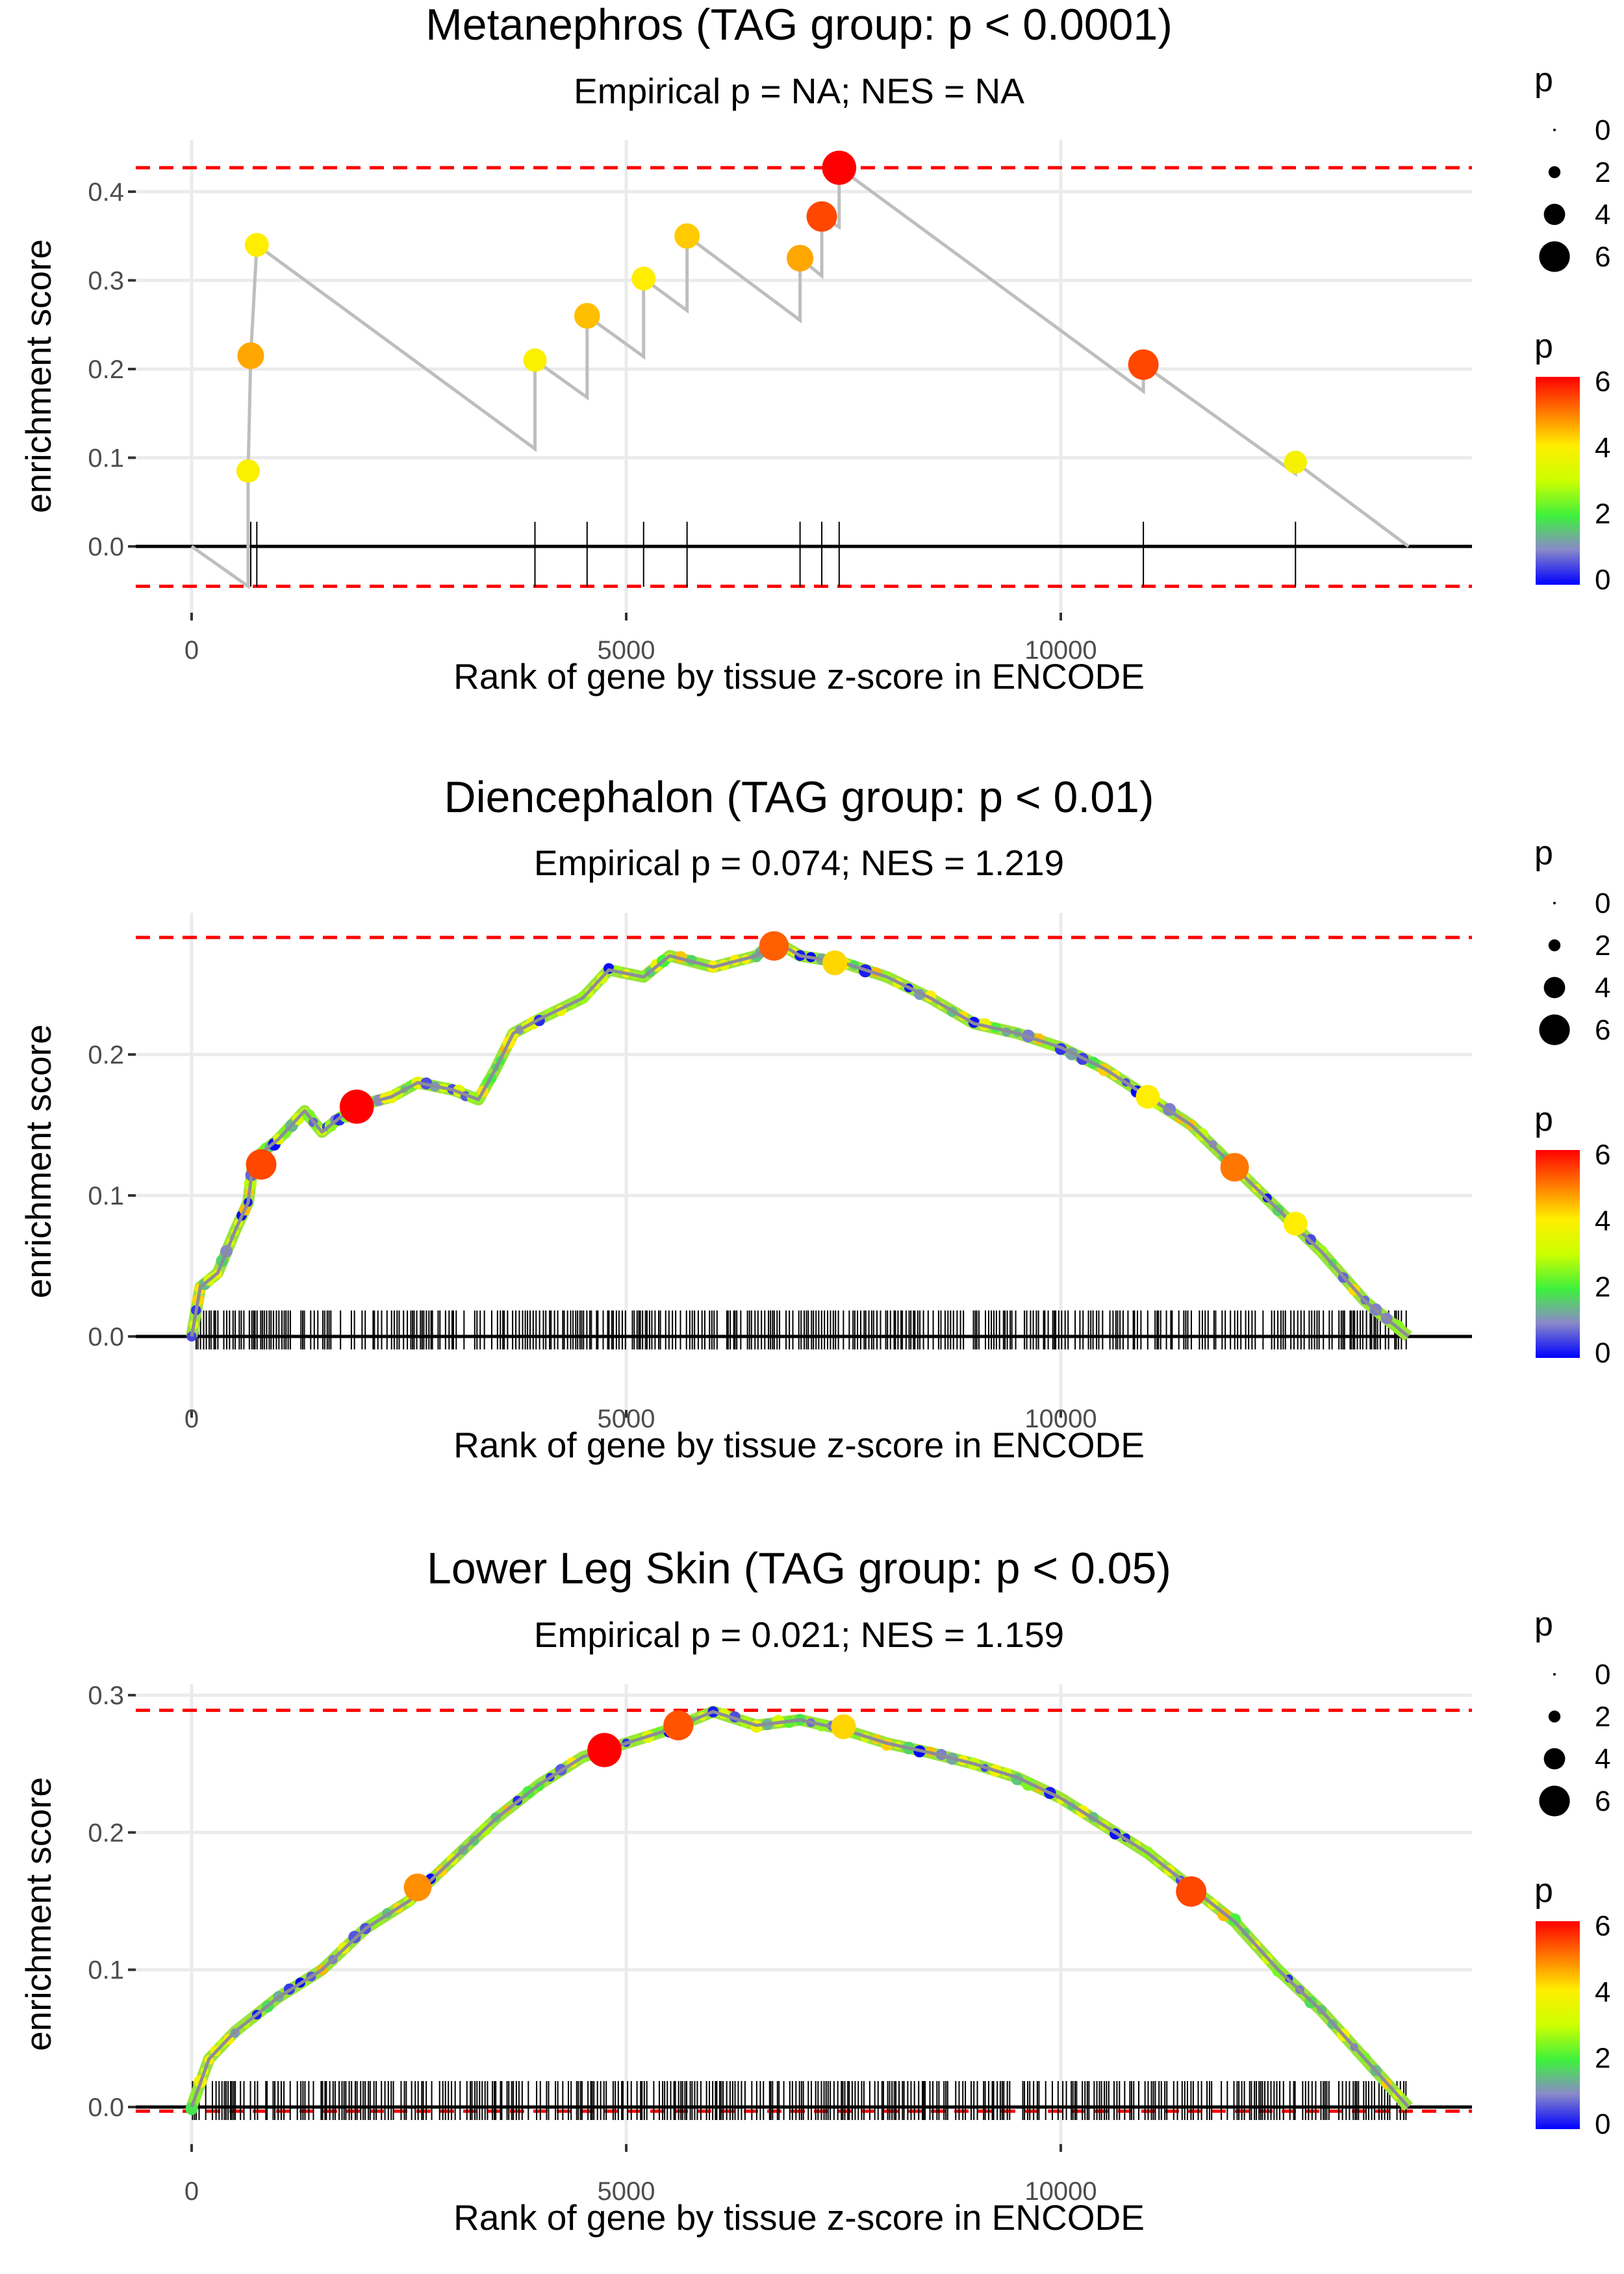  What do you see at coordinates (799, 797) in the screenshot?
I see `chart-title: Diencephalon (TAG group: p < 0.01)` at bounding box center [799, 797].